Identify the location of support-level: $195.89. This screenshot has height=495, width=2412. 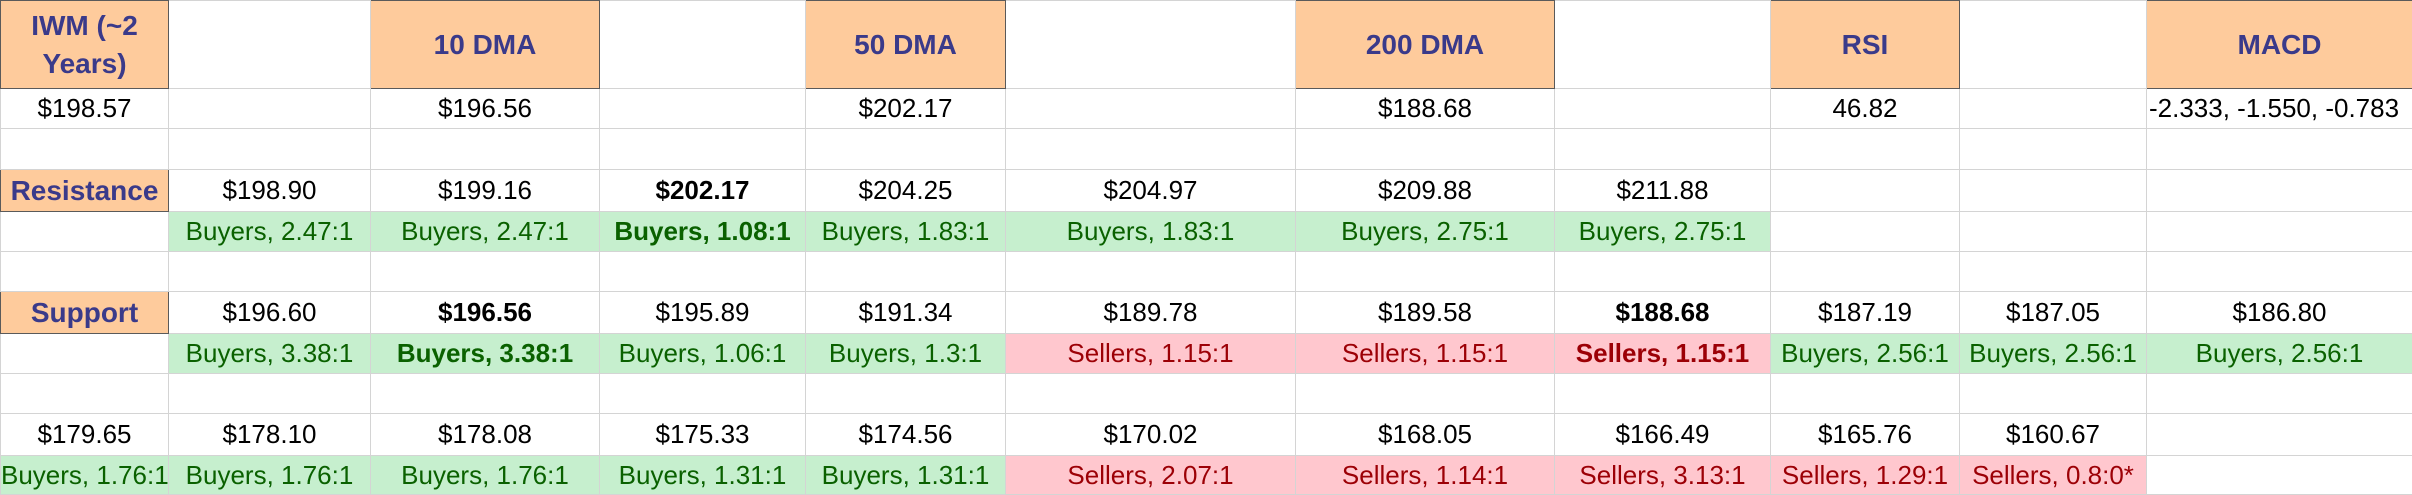
(703, 313).